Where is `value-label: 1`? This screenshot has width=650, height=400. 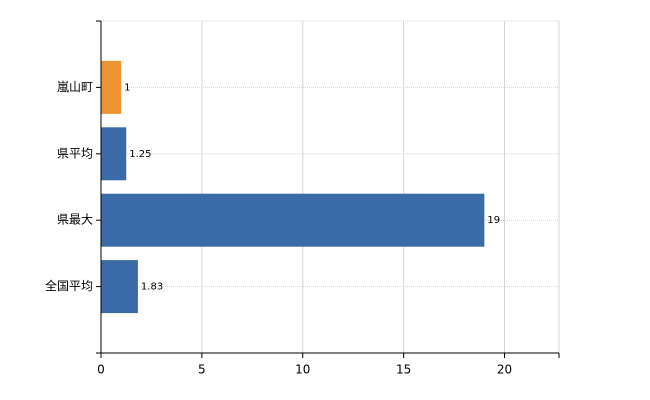
value-label: 1 is located at coordinates (127, 87).